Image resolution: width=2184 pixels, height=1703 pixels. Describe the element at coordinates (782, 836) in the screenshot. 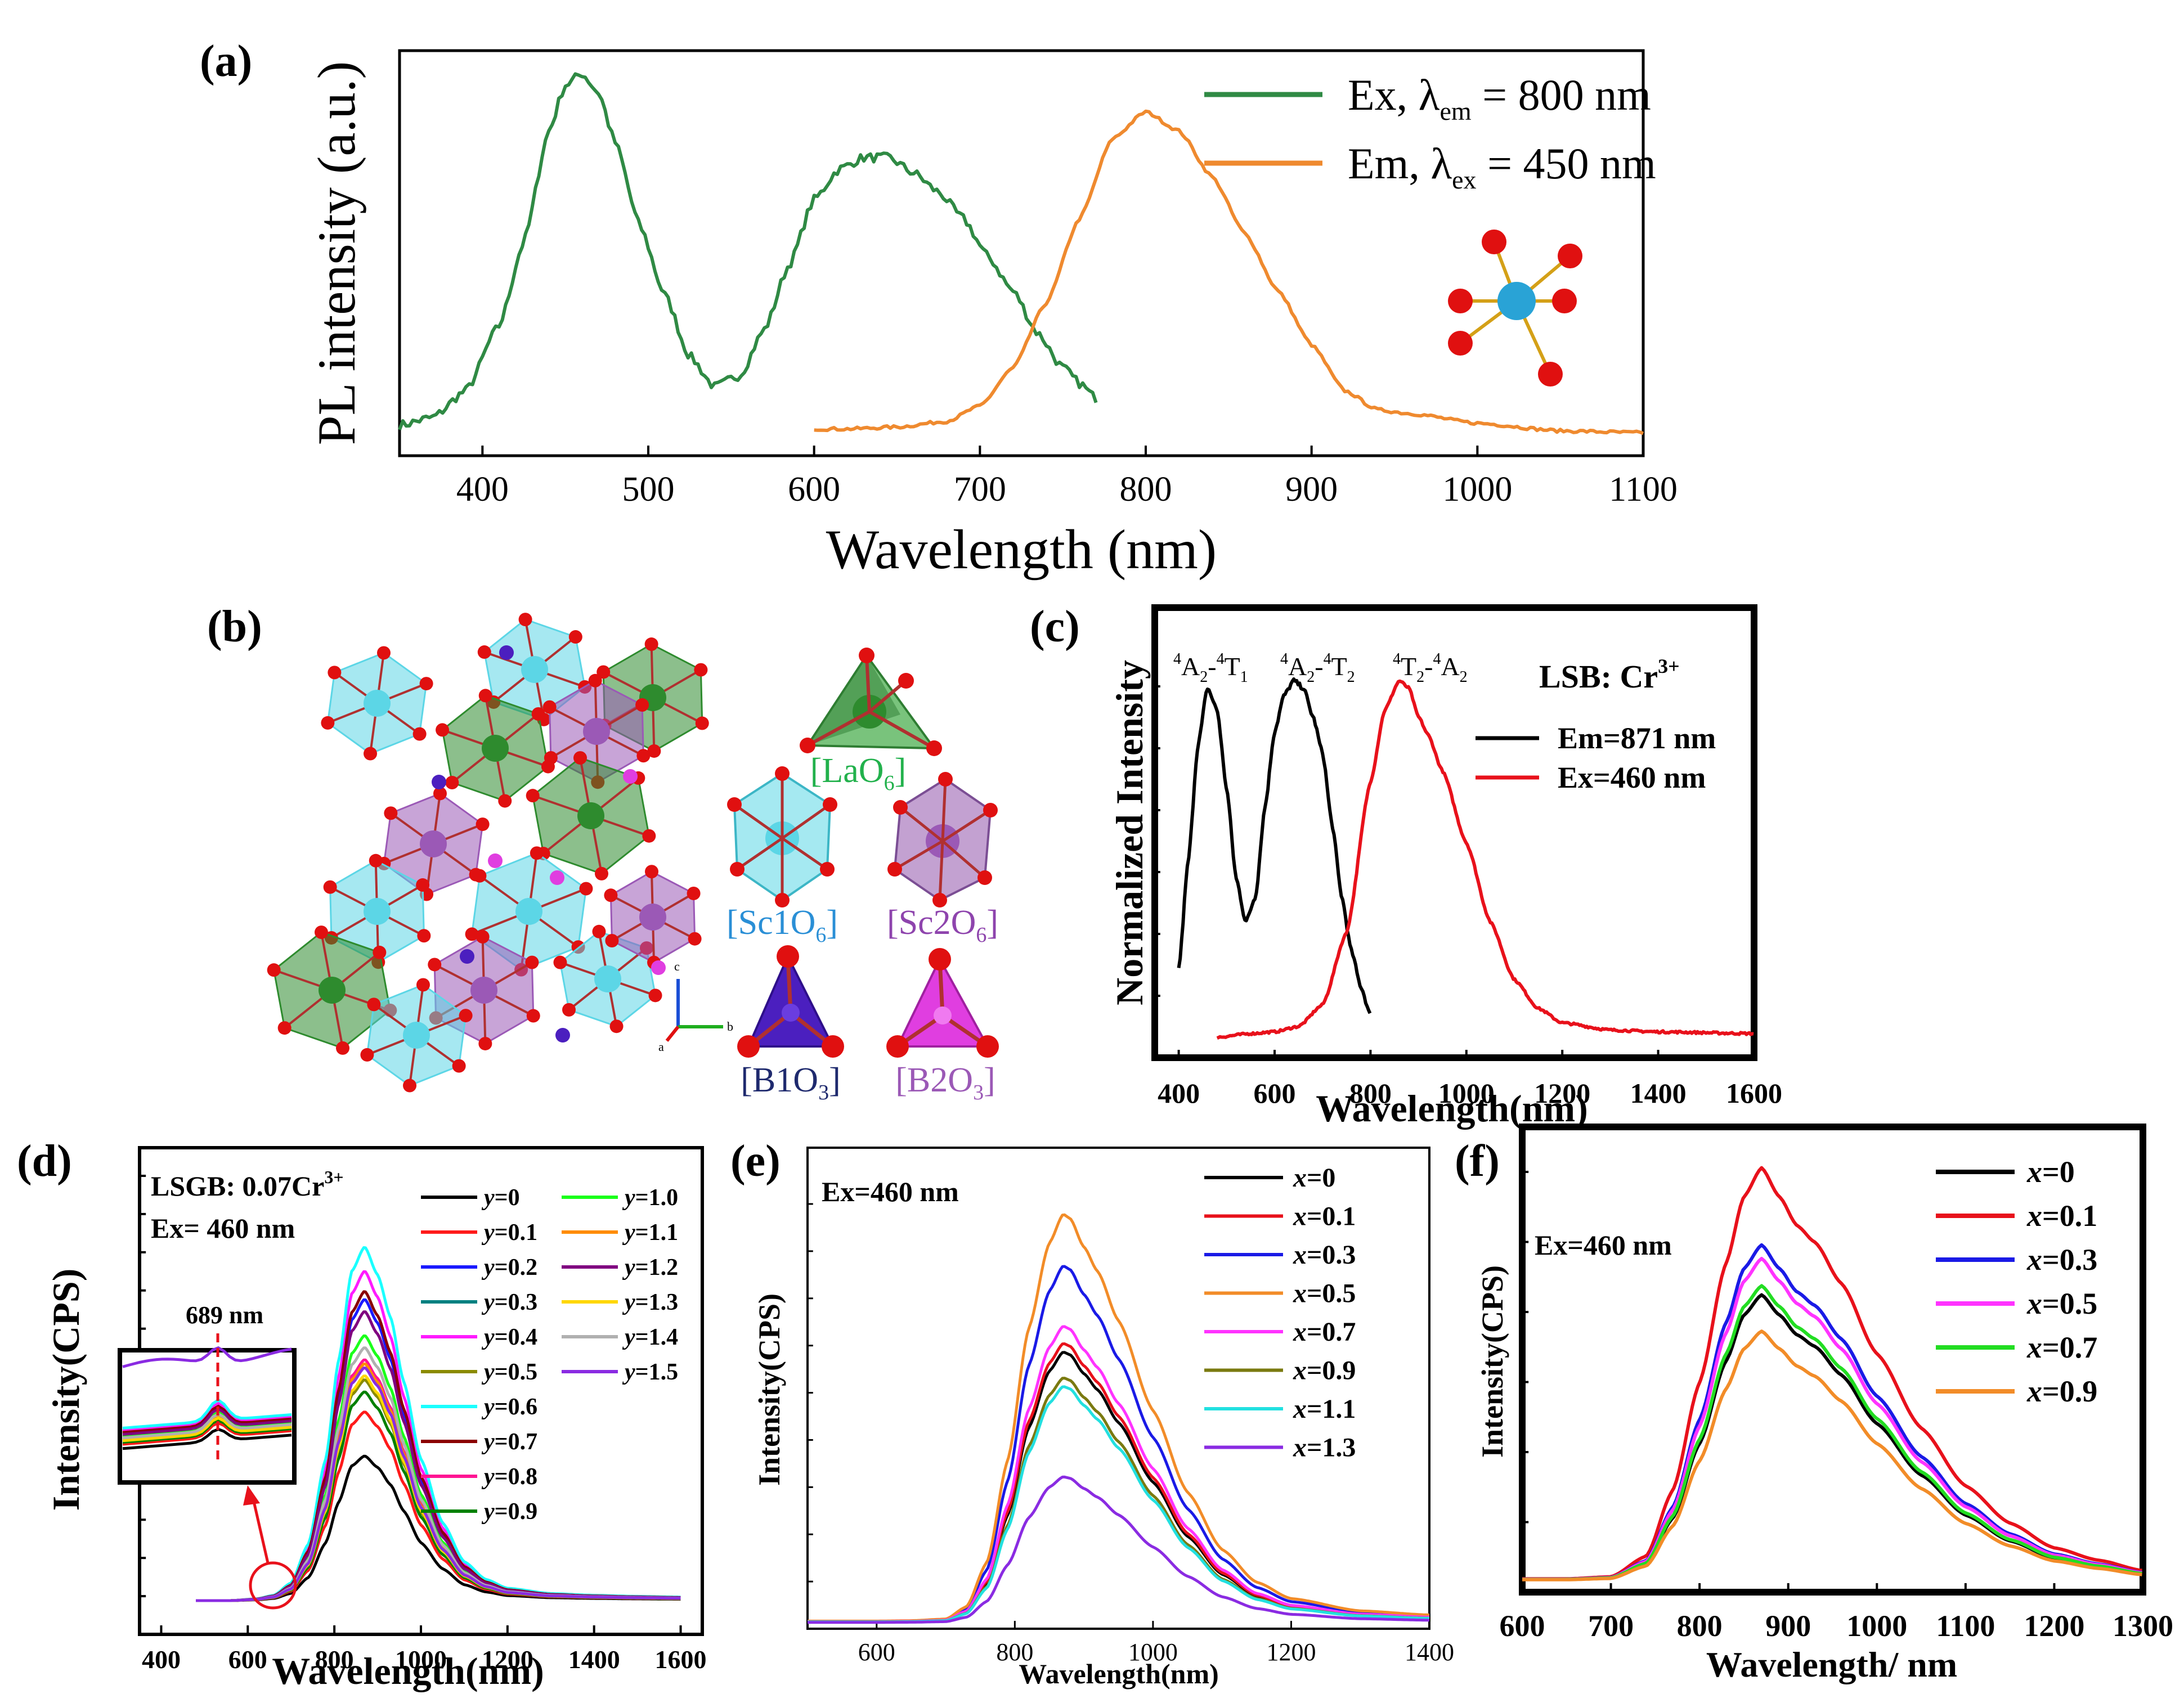

I see `sc1o6-polyhedron-icon` at that location.